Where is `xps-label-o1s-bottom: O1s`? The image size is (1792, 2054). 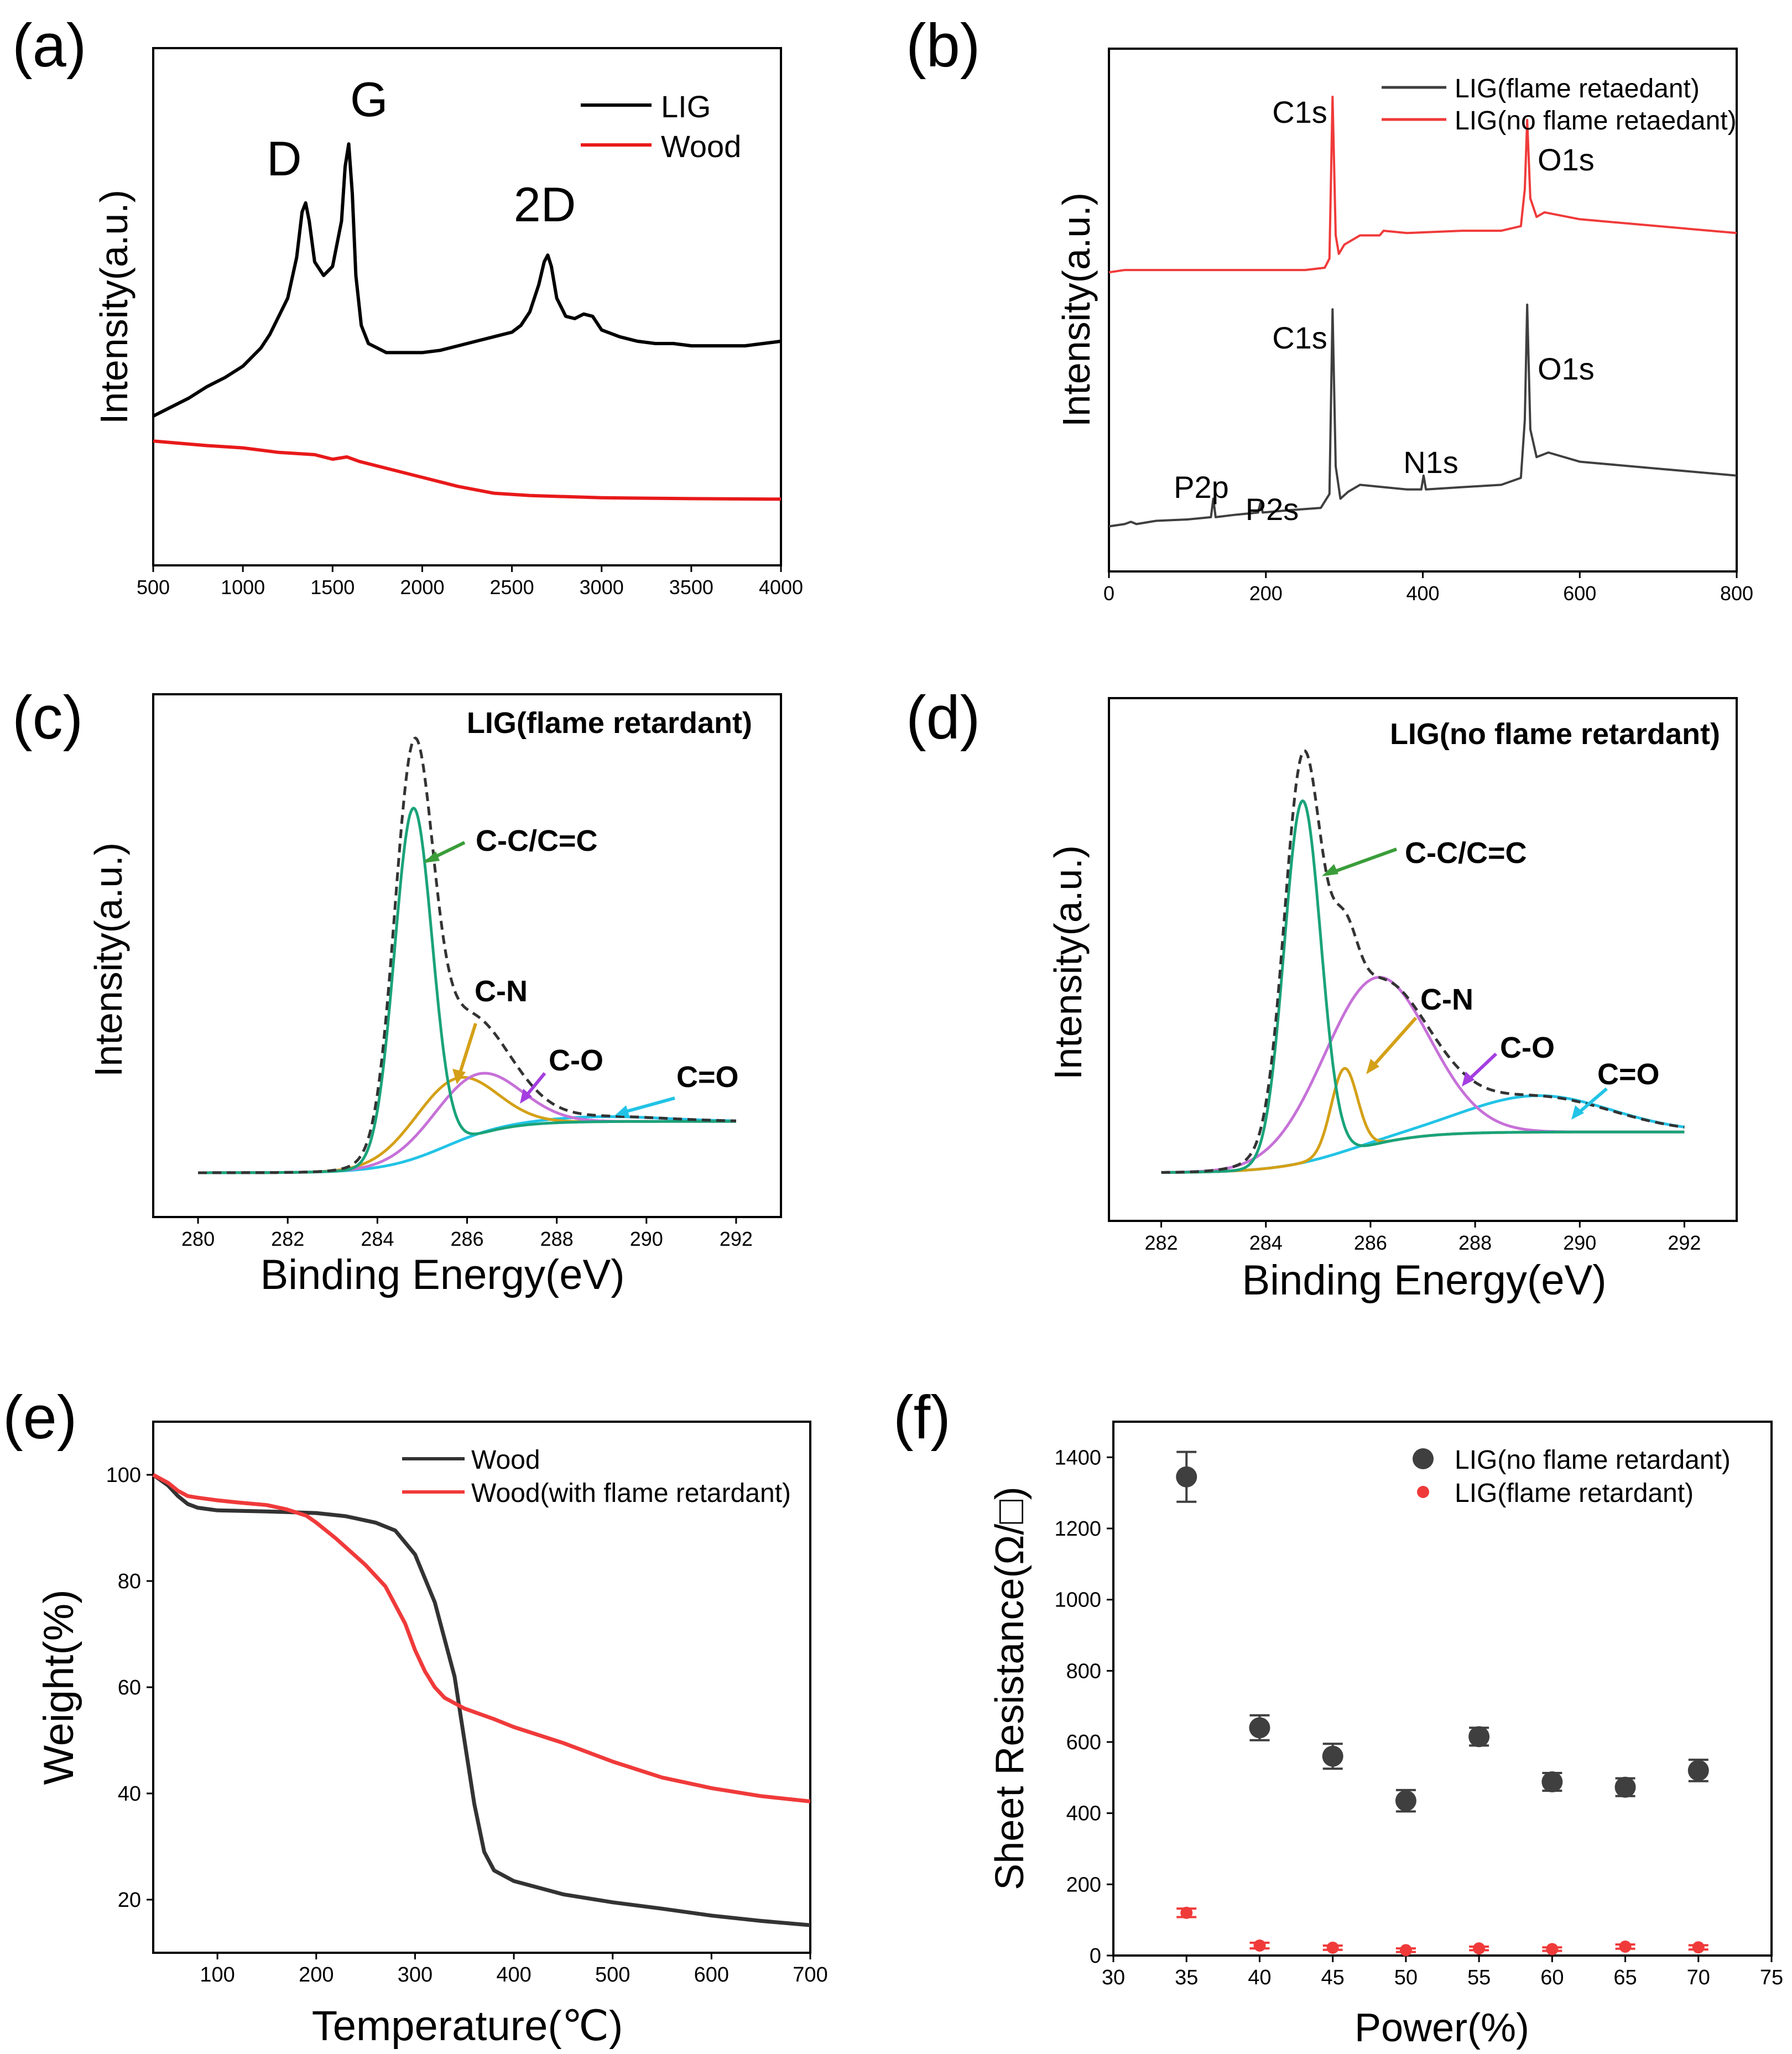
xps-label-o1s-bottom: O1s is located at coordinates (1566, 368).